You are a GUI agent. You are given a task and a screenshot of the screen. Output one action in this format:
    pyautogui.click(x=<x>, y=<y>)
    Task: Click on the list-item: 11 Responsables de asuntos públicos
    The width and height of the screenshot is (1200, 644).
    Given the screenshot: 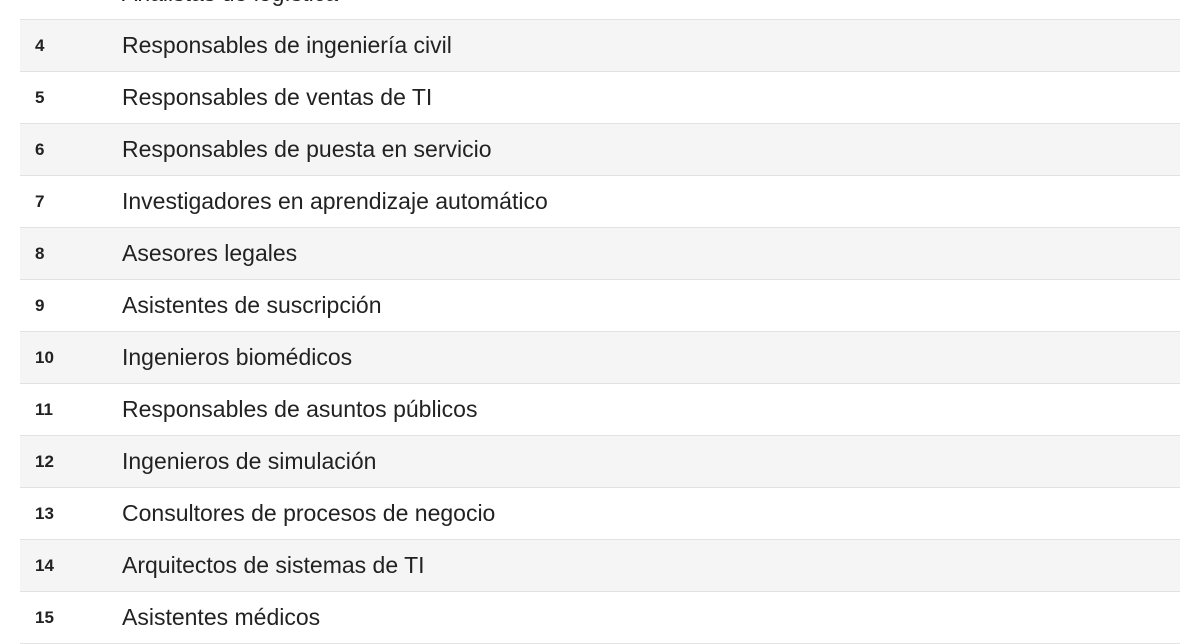 What is the action you would take?
    pyautogui.click(x=600, y=410)
    